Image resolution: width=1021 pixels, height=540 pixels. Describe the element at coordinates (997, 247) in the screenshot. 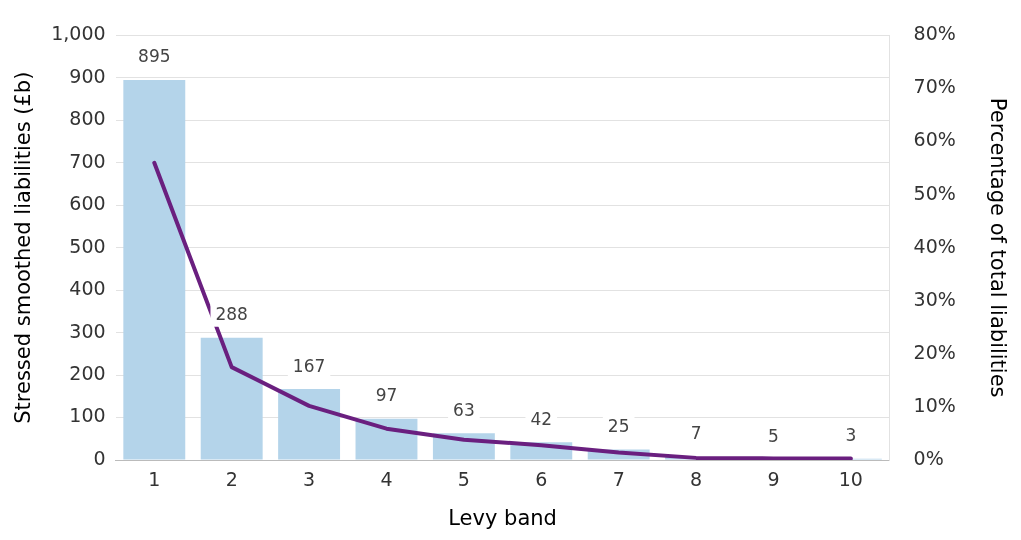

I see `y2-axis-title: Percentage of total liabilities` at that location.